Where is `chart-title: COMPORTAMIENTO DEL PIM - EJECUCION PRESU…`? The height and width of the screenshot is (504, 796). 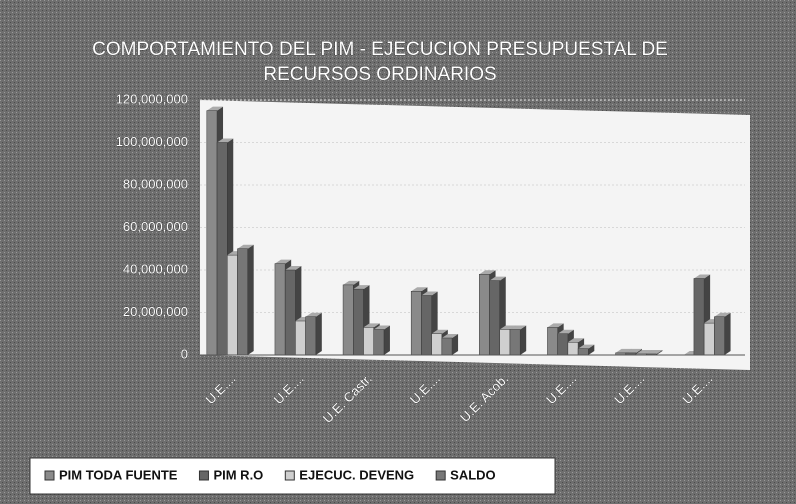 chart-title: COMPORTAMIENTO DEL PIM - EJECUCION PRESU… is located at coordinates (380, 49).